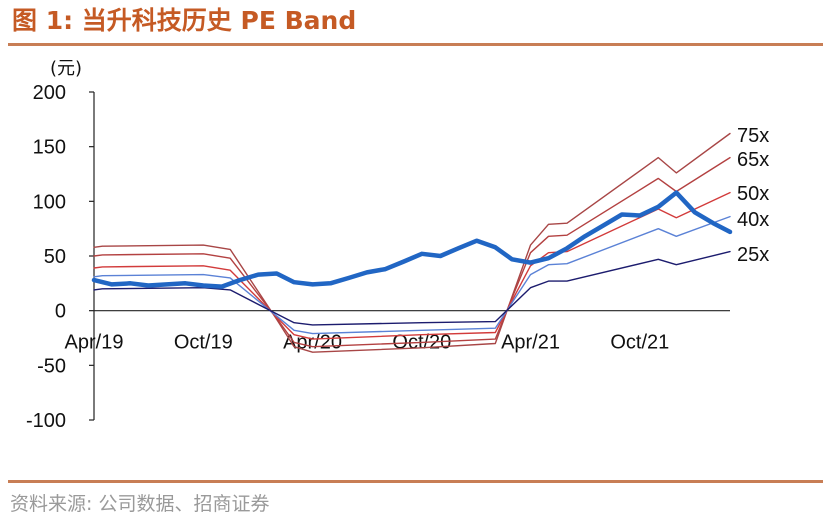  I want to click on price-series-line, so click(412, 239).